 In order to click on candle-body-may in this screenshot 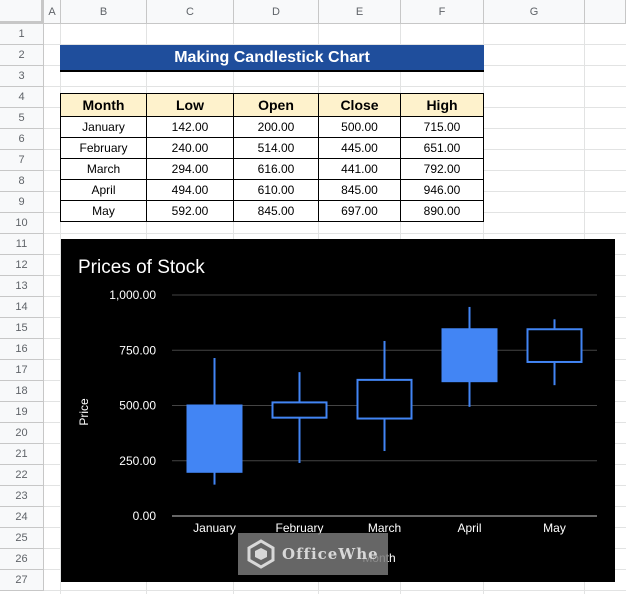, I will do `click(554, 345)`.